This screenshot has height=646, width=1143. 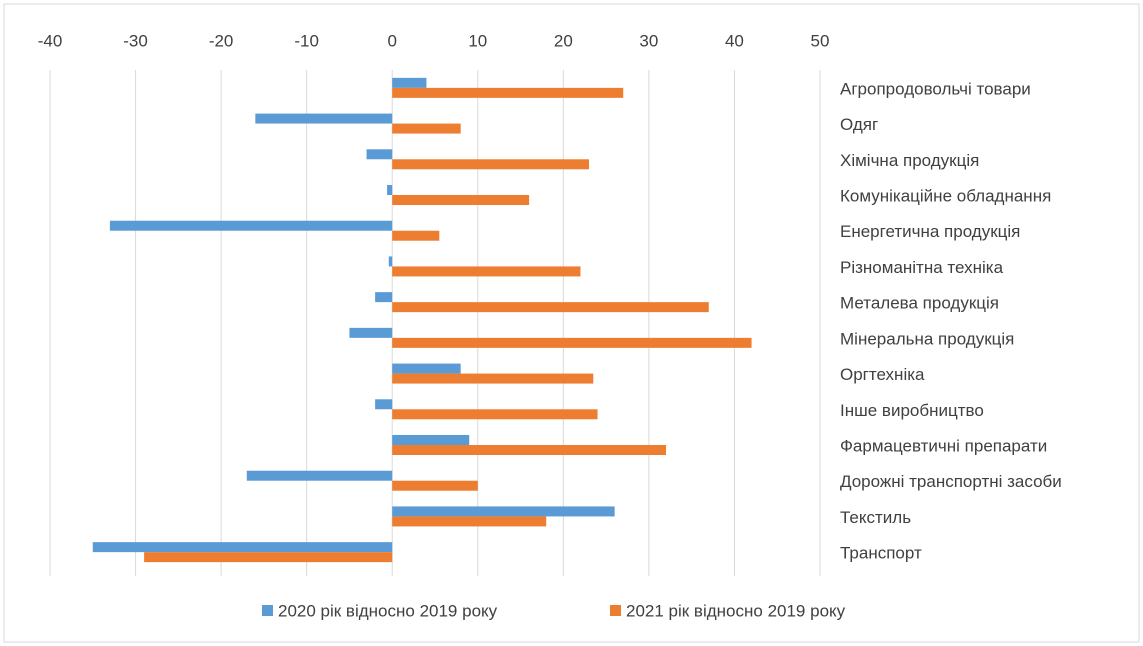 I want to click on category-label: Хімічна продукція, so click(x=909, y=160).